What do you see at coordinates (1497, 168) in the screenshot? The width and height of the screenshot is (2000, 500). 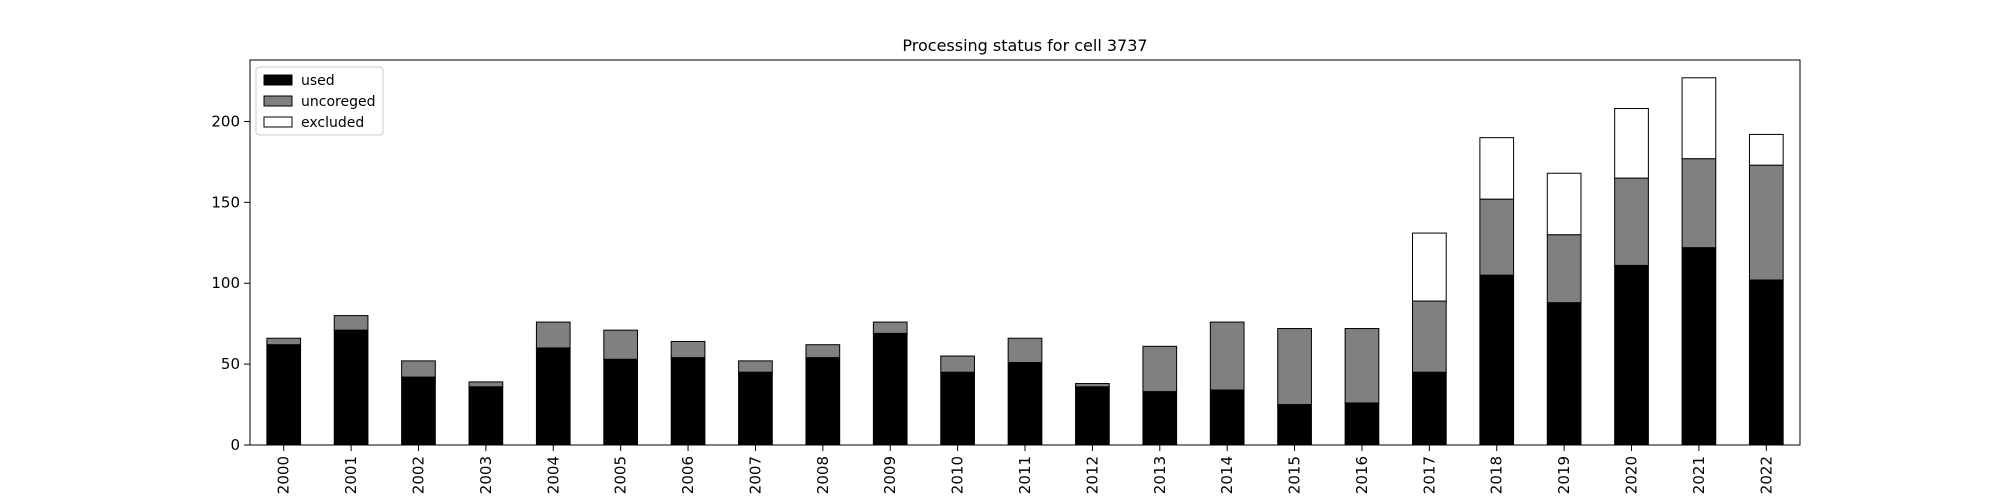 I see `bar-excluded-2018` at bounding box center [1497, 168].